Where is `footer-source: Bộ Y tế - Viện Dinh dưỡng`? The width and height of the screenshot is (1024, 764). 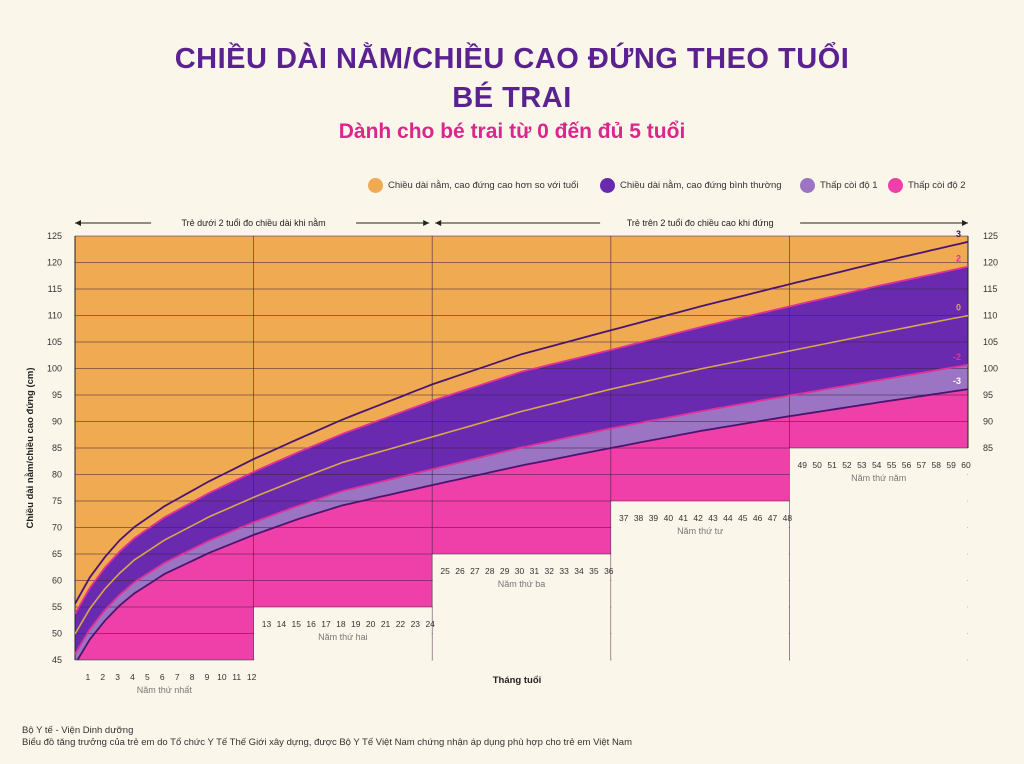 footer-source: Bộ Y tế - Viện Dinh dưỡng is located at coordinates (78, 730).